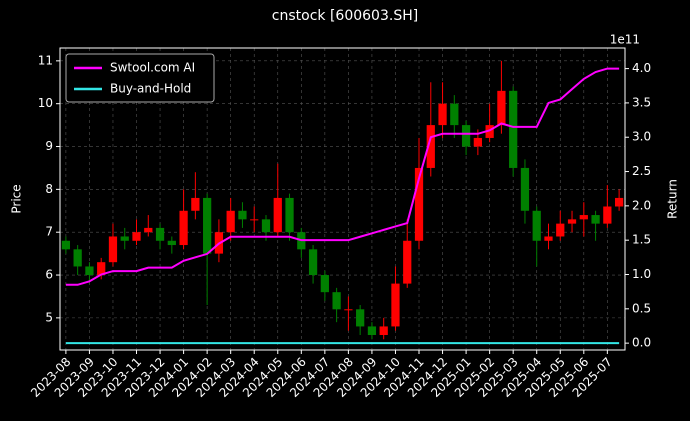 This screenshot has width=690, height=421. I want to click on y-tick-label: 7, so click(49, 232).